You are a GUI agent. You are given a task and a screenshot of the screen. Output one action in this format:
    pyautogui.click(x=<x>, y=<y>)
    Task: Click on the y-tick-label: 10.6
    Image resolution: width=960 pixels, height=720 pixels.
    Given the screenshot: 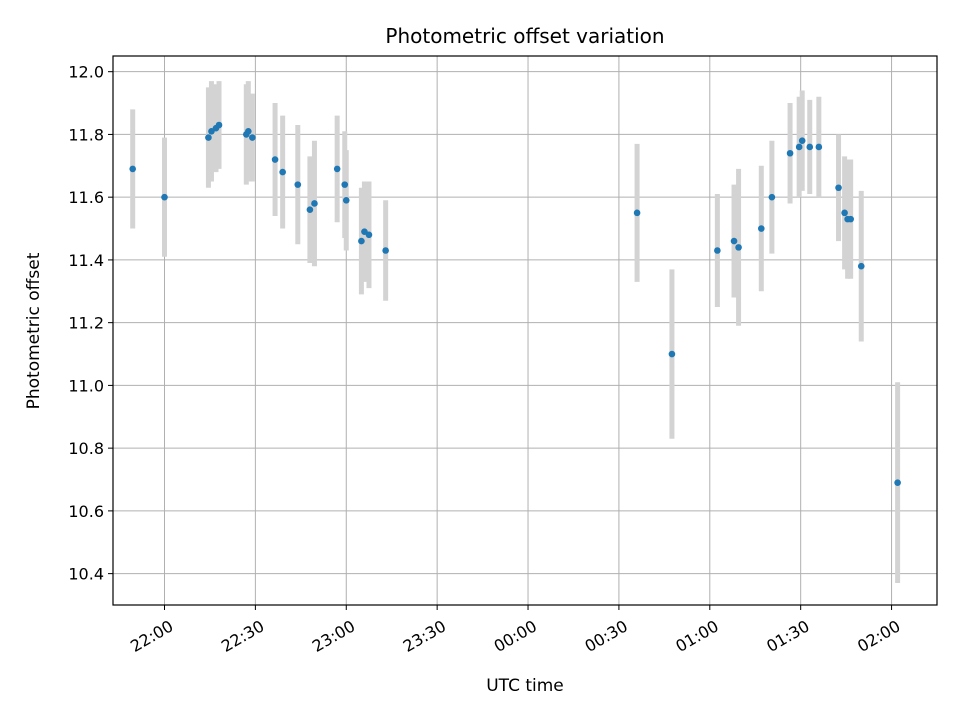 What is the action you would take?
    pyautogui.click(x=86, y=511)
    